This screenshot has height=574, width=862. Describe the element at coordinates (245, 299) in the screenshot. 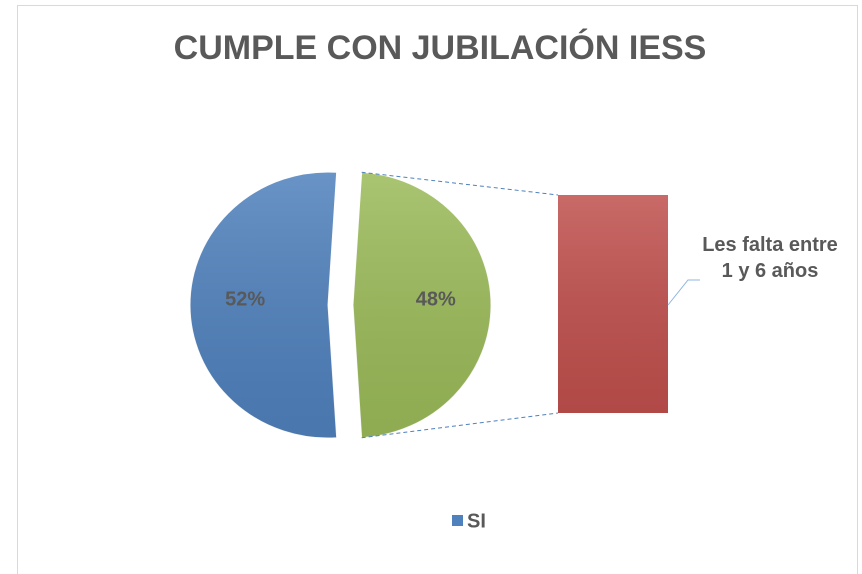

I see `data-label: 52%` at that location.